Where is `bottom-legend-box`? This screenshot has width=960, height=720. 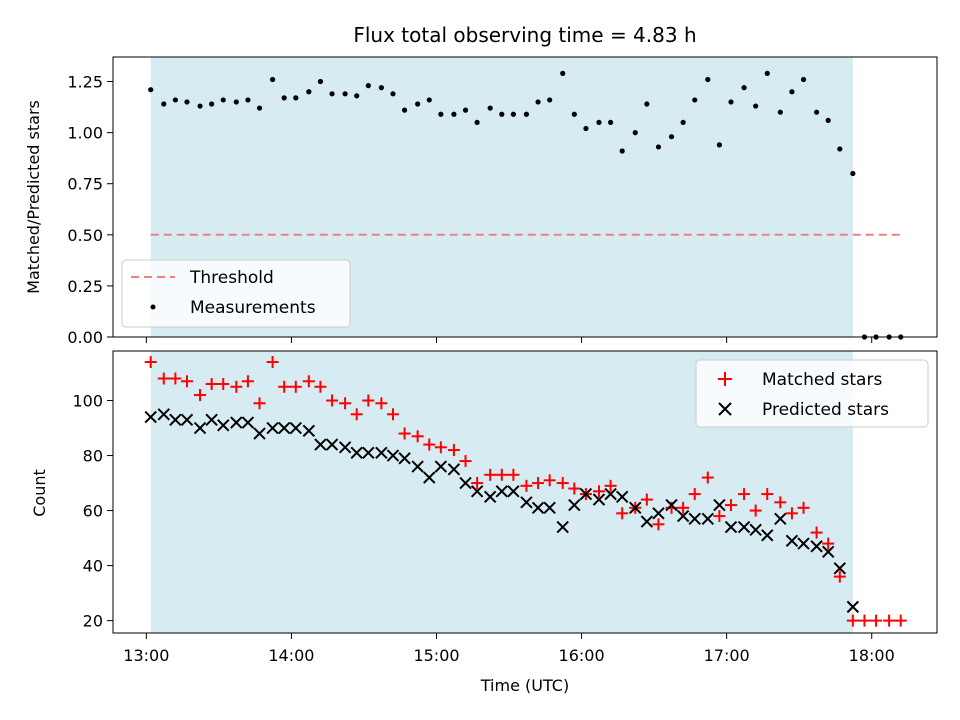 bottom-legend-box is located at coordinates (812, 393).